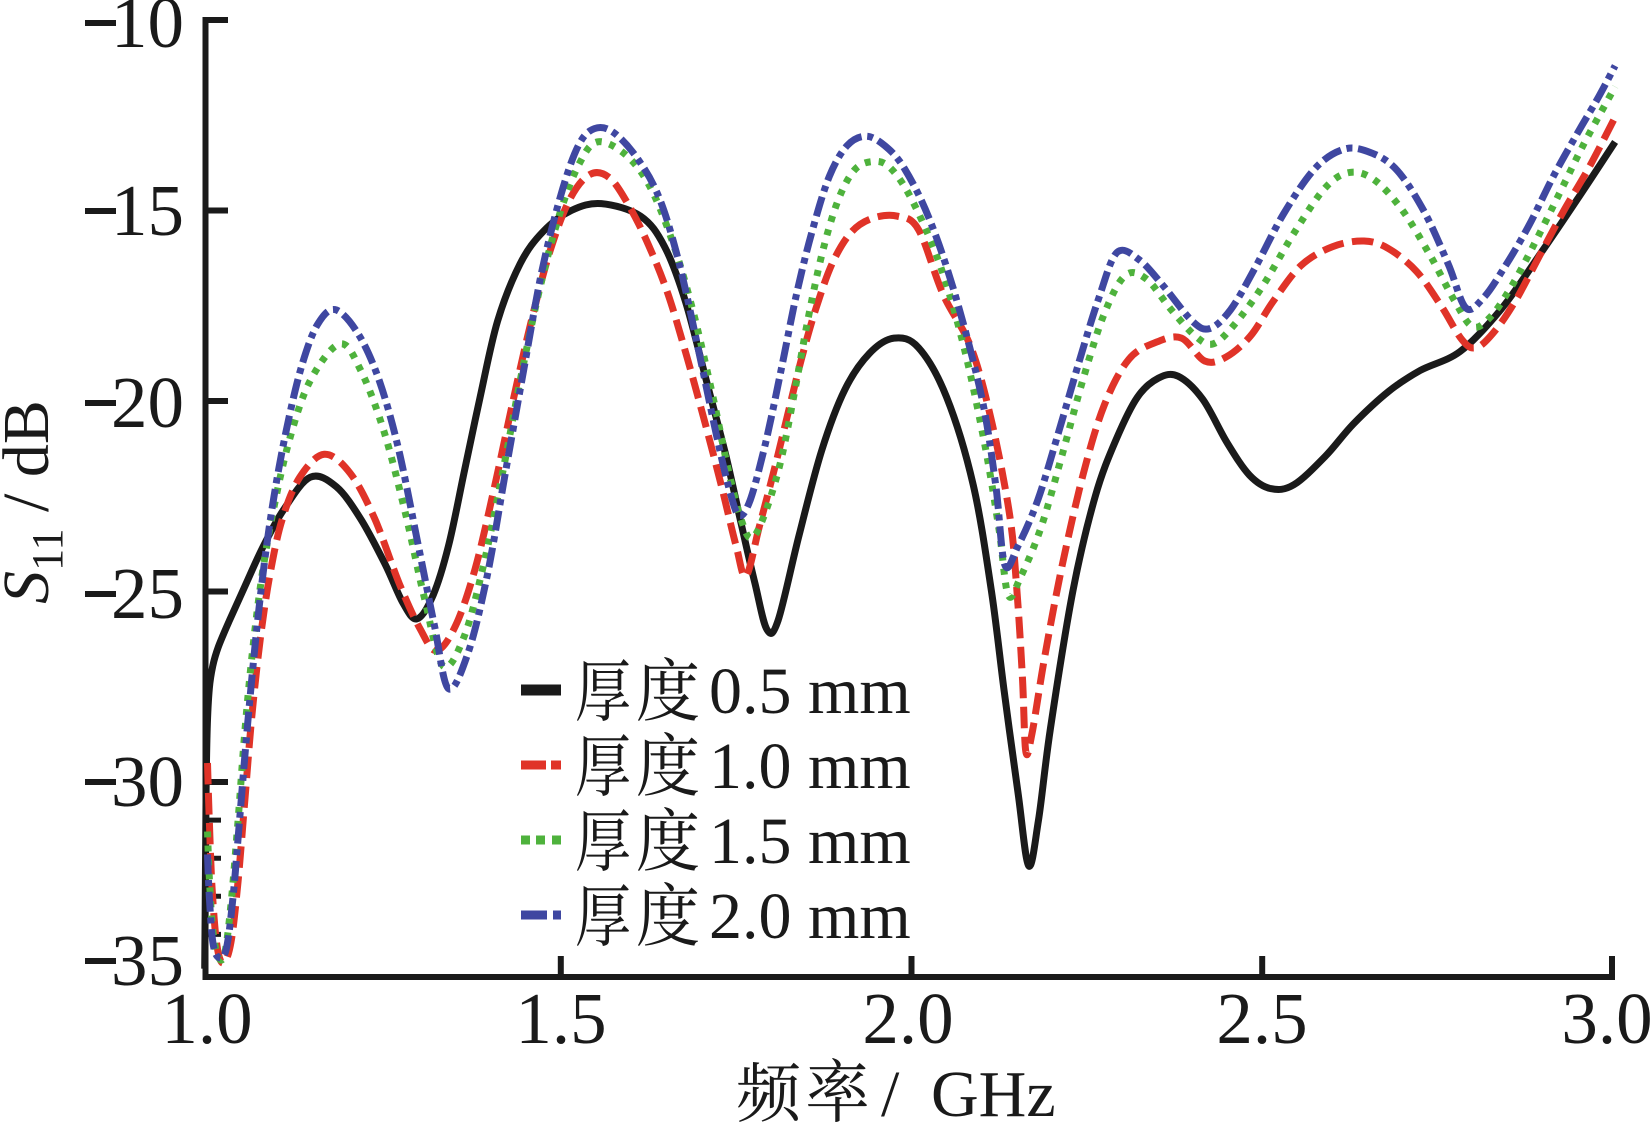 Image resolution: width=1651 pixels, height=1131 pixels. Describe the element at coordinates (560, 1018) in the screenshot. I see `svg-text: 1.5` at that location.